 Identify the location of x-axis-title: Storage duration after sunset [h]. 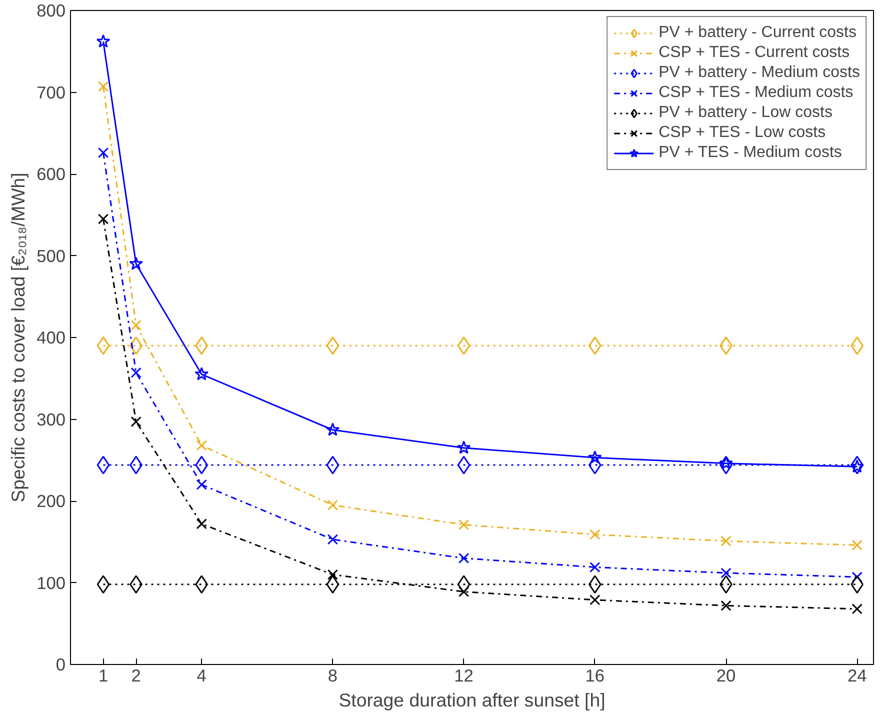
(472, 700).